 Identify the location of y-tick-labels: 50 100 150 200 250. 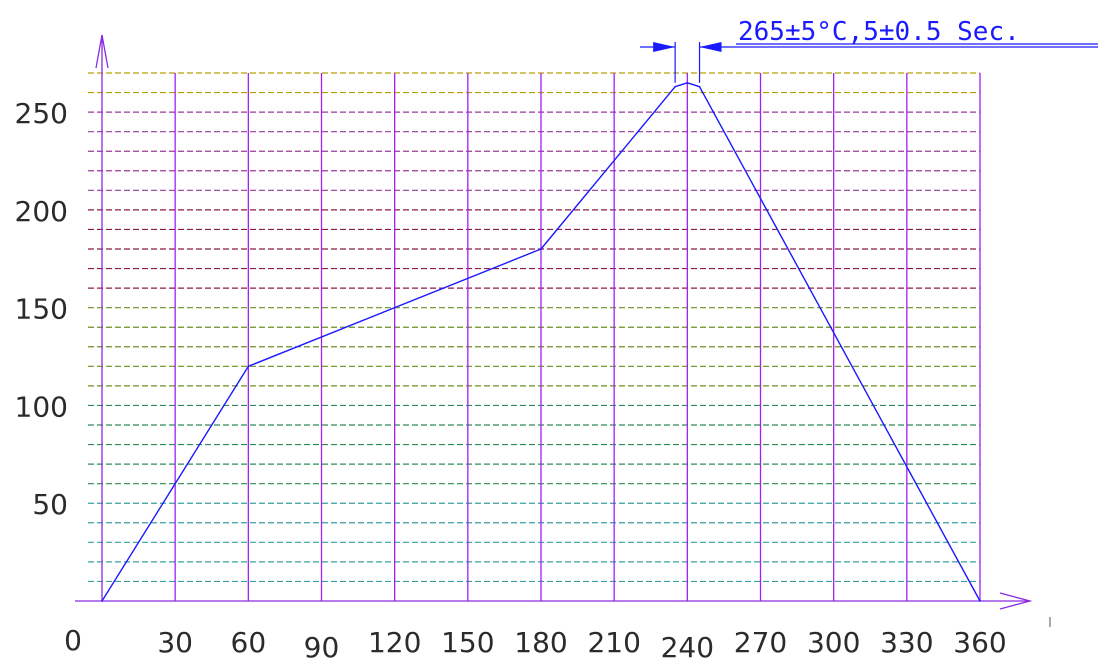
(41, 309).